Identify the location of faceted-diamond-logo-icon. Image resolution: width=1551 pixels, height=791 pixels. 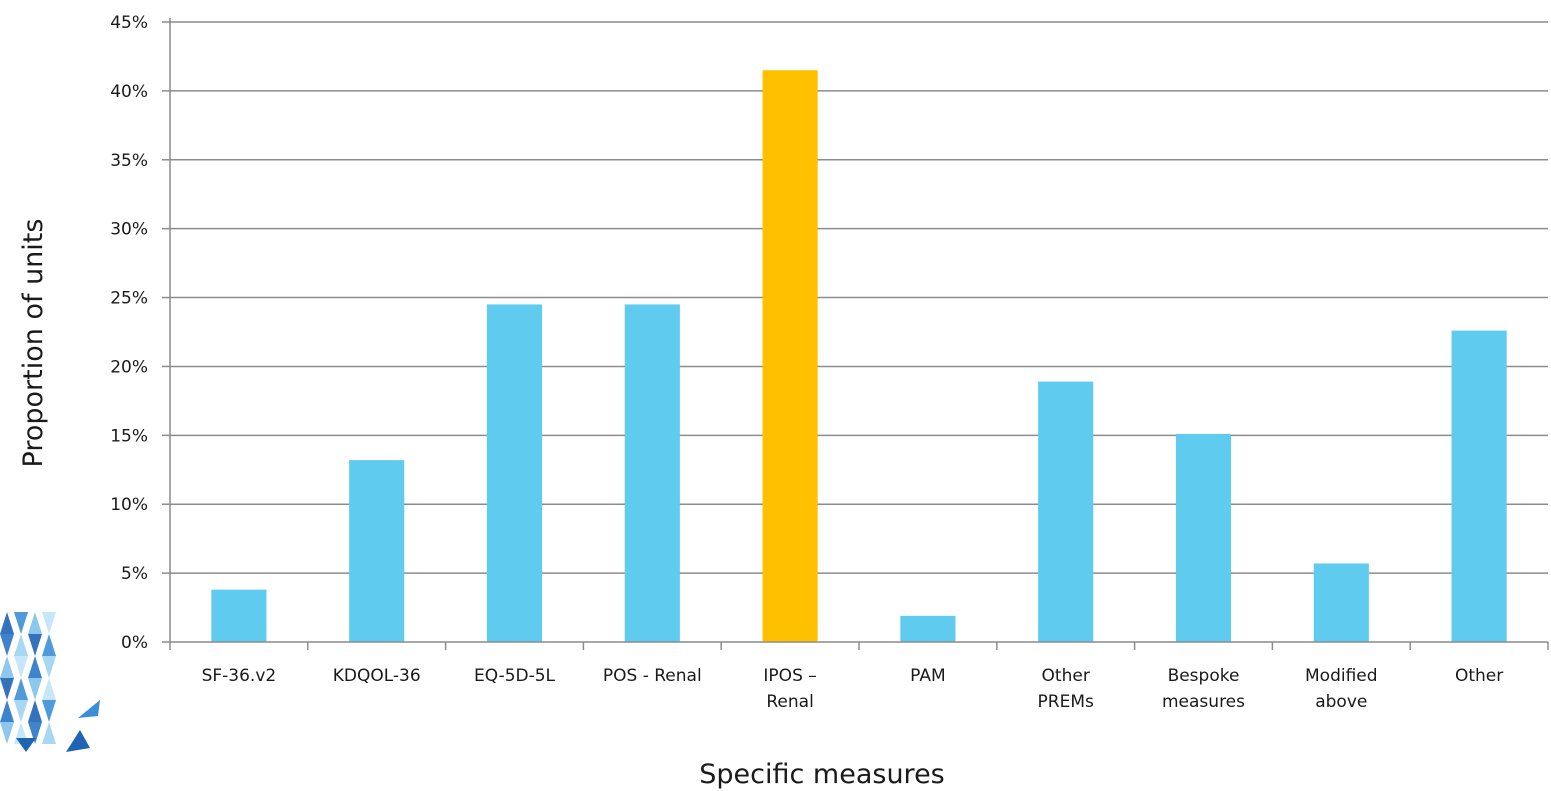
(50, 682).